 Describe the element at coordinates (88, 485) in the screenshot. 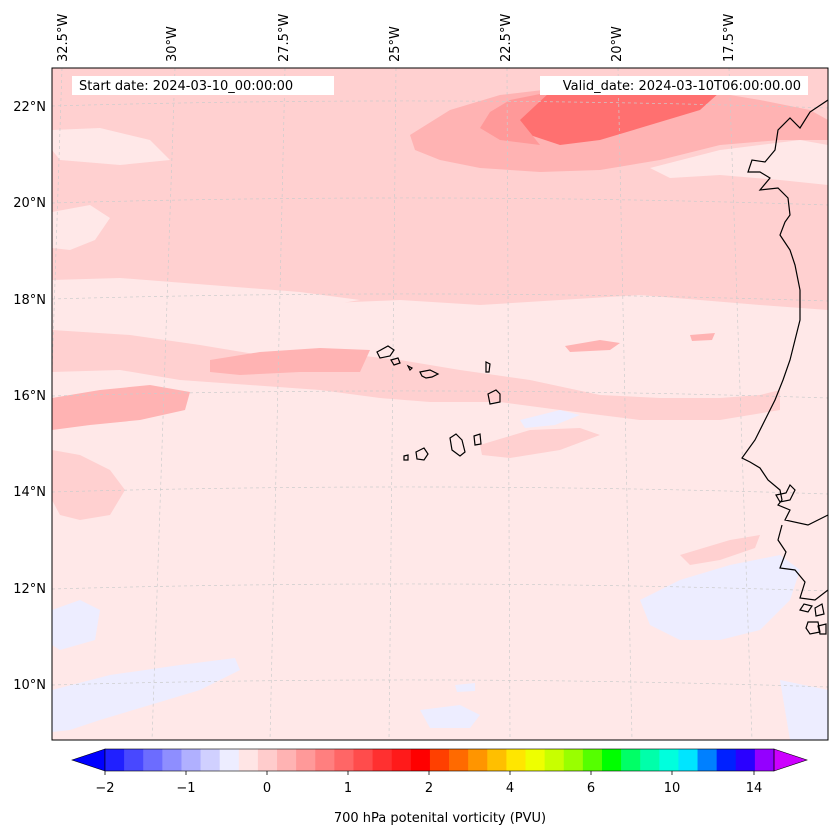

I see `pv-field-light-pink-sw` at that location.